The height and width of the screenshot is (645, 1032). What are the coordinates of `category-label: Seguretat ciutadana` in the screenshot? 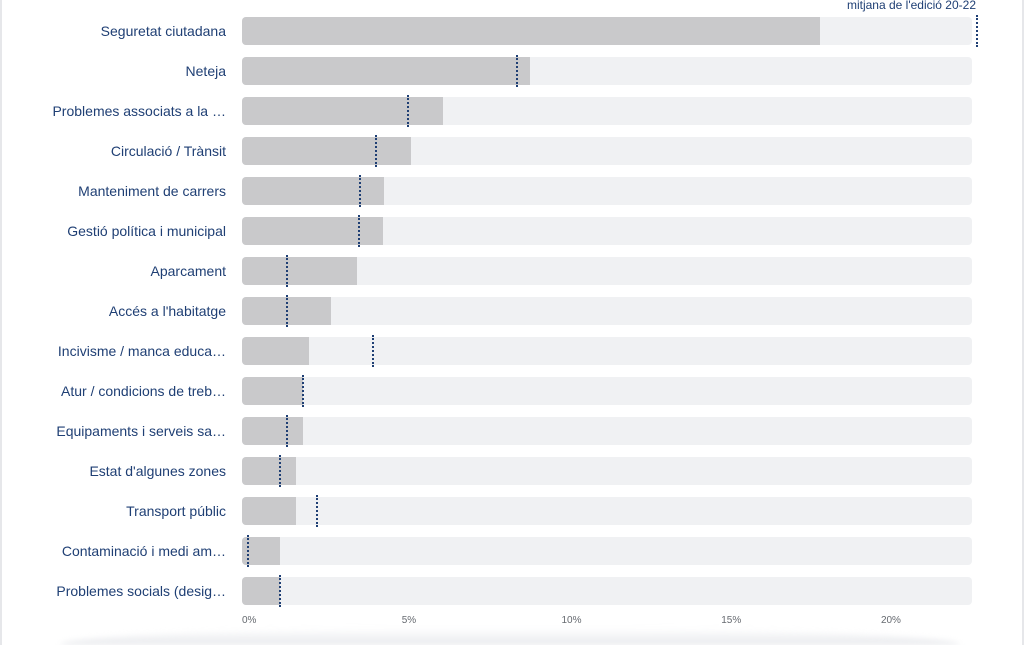 It's located at (163, 31).